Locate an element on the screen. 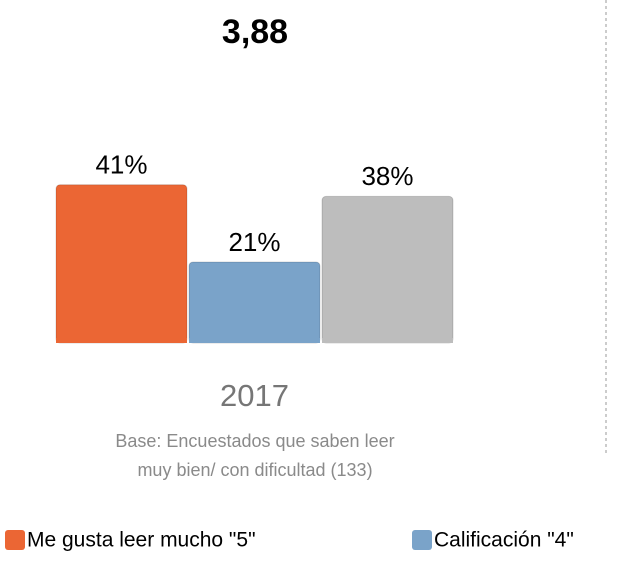  note: Base: Encuestados que saben leer is located at coordinates (254, 441).